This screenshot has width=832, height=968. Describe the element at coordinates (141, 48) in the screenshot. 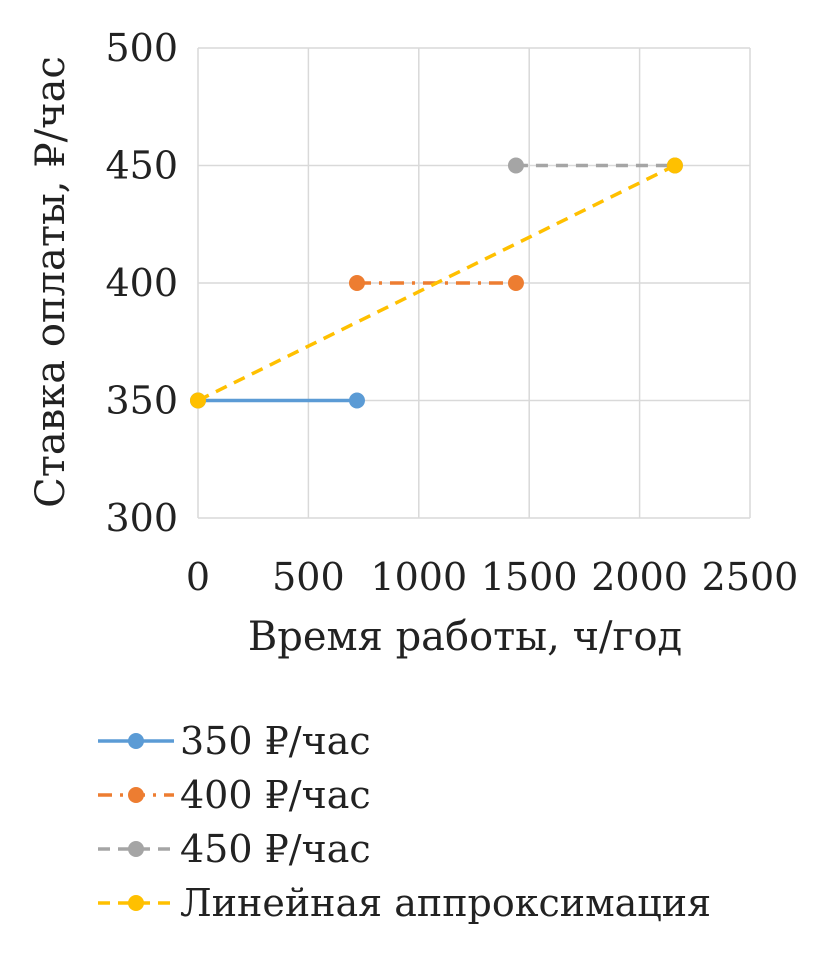

I see `y-tick-label-4: 500` at that location.